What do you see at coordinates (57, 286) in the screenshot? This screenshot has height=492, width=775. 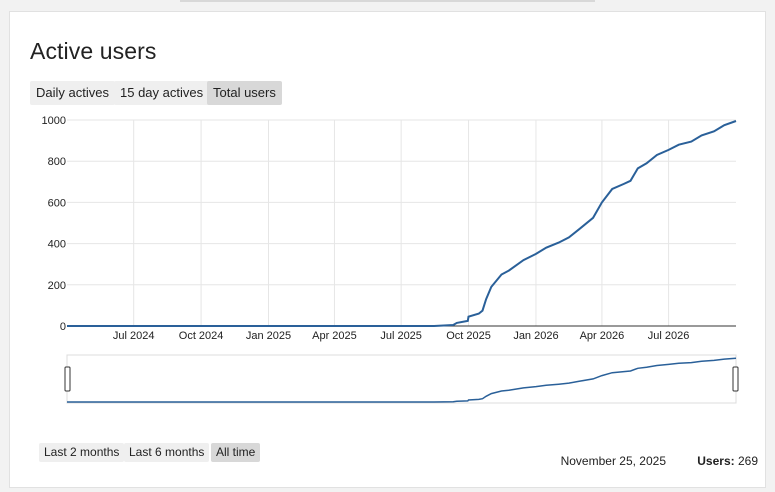 I see `y-tick-label: 200` at bounding box center [57, 286].